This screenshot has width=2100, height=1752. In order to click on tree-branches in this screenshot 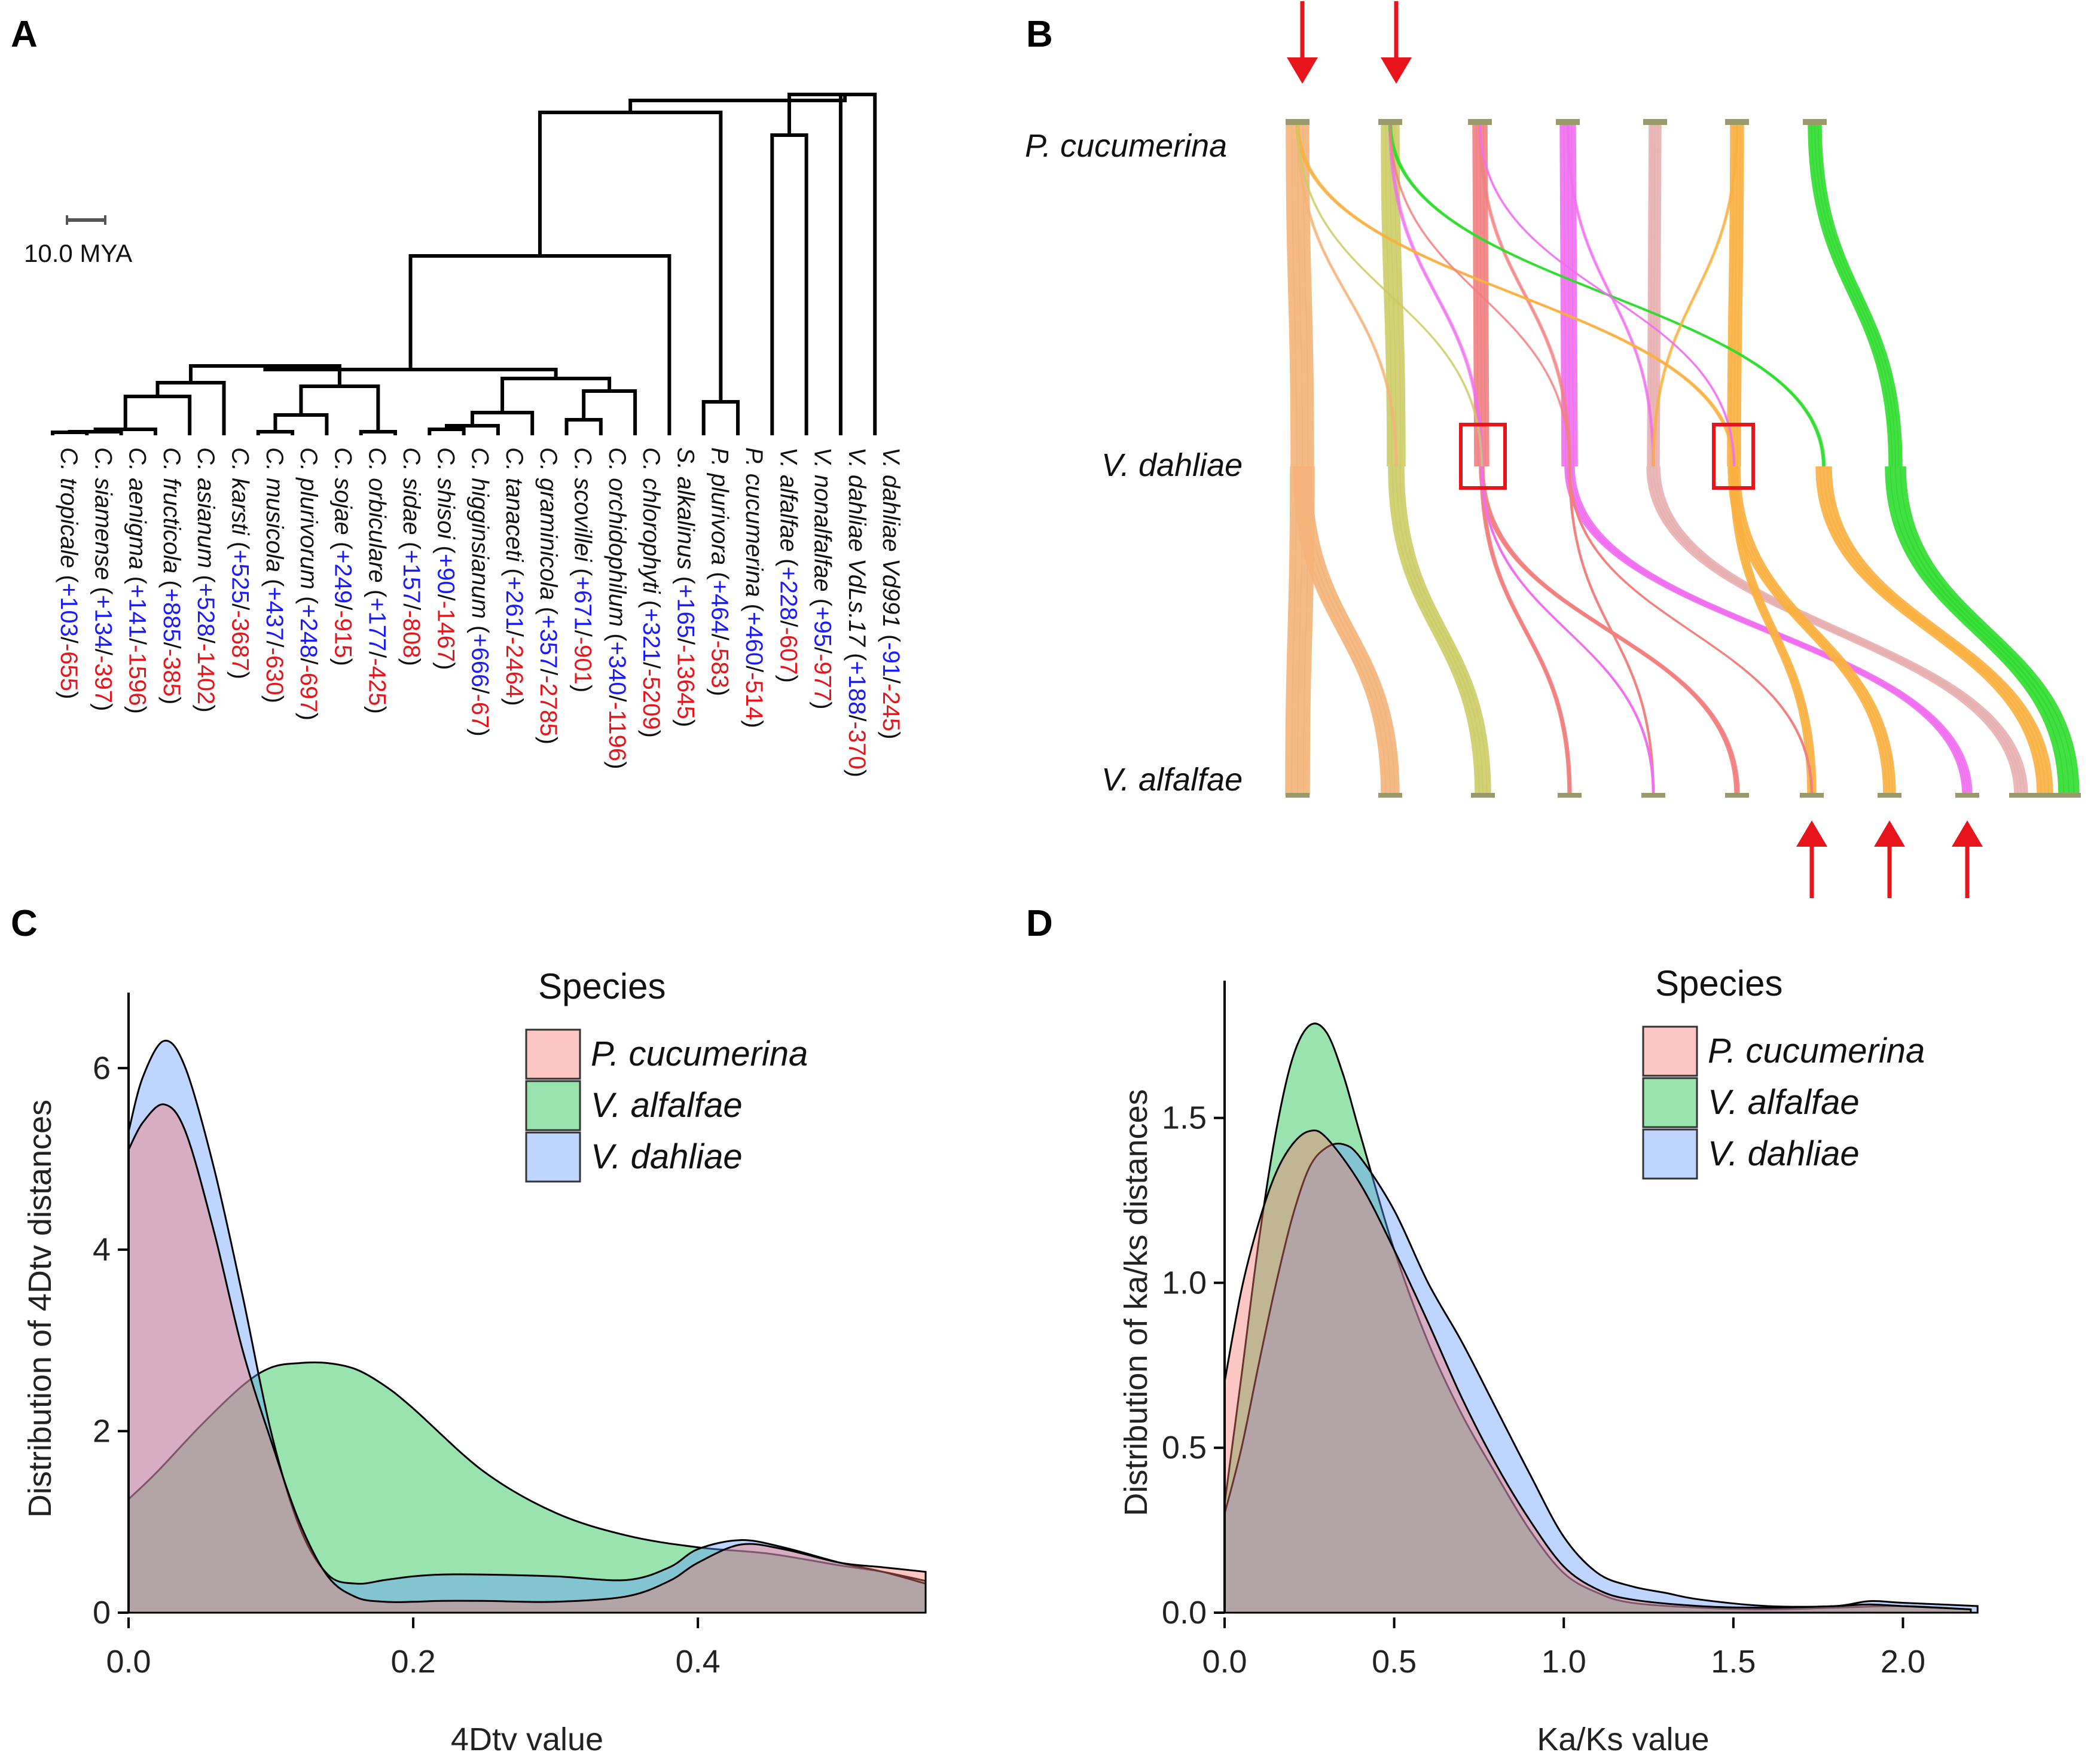, I will do `click(464, 264)`.